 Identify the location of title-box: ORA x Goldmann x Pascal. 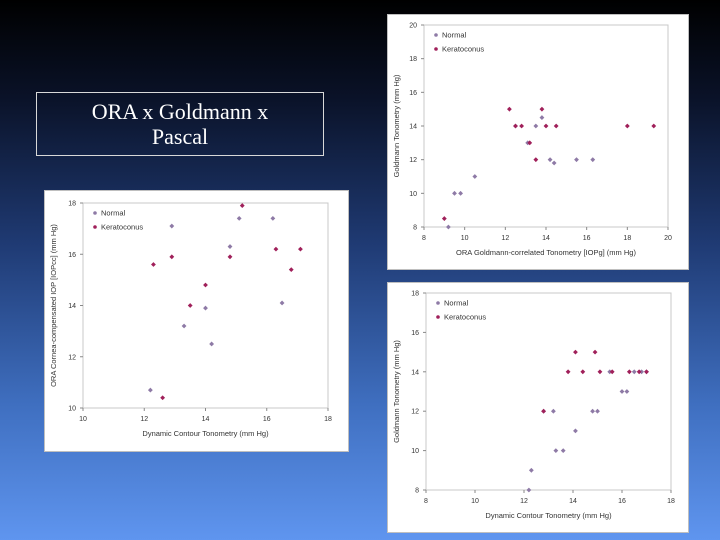
(180, 124).